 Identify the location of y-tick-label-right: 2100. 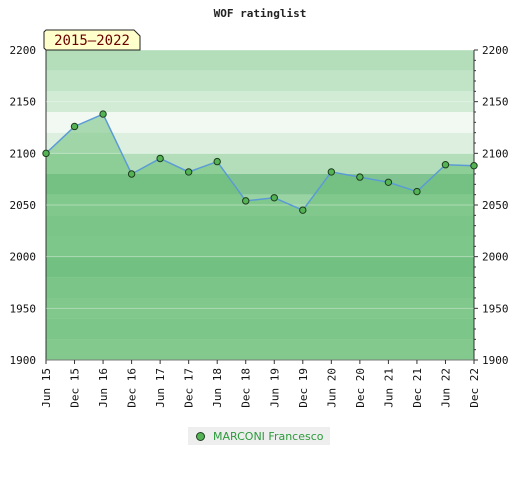
(495, 153).